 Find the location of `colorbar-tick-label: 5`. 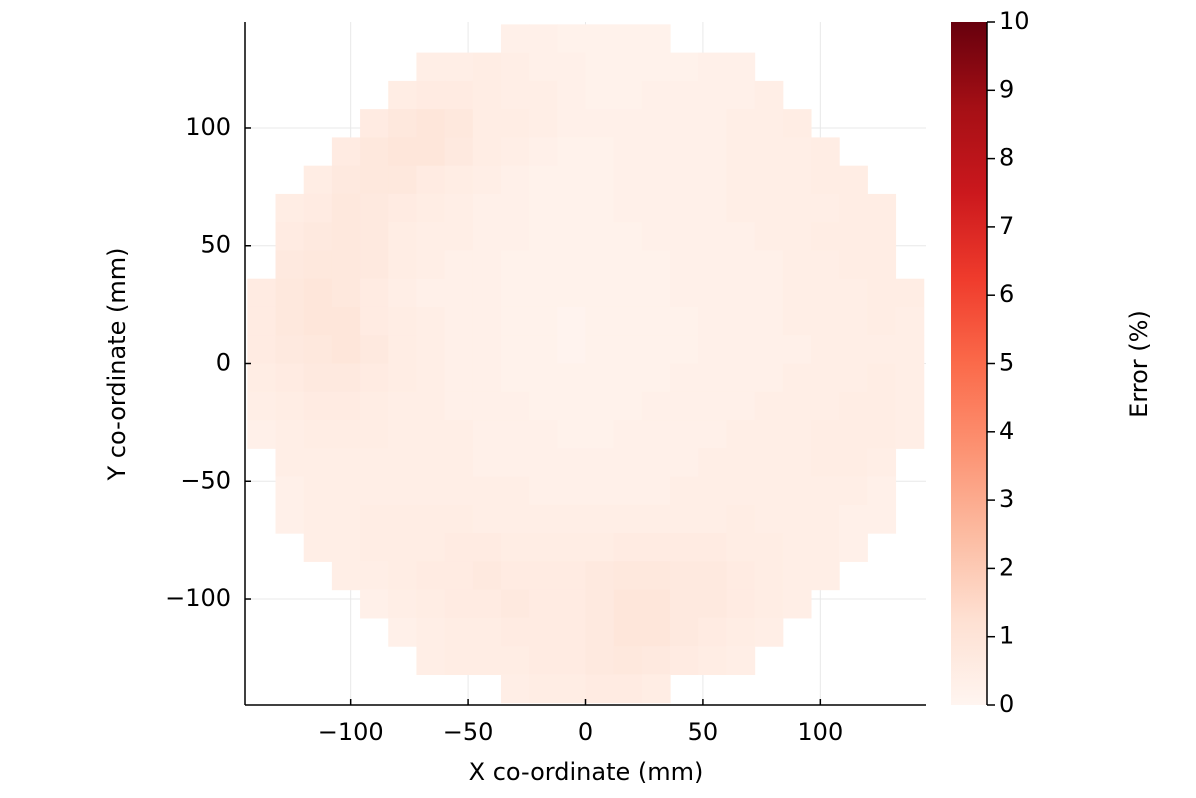

colorbar-tick-label: 5 is located at coordinates (1006, 363).